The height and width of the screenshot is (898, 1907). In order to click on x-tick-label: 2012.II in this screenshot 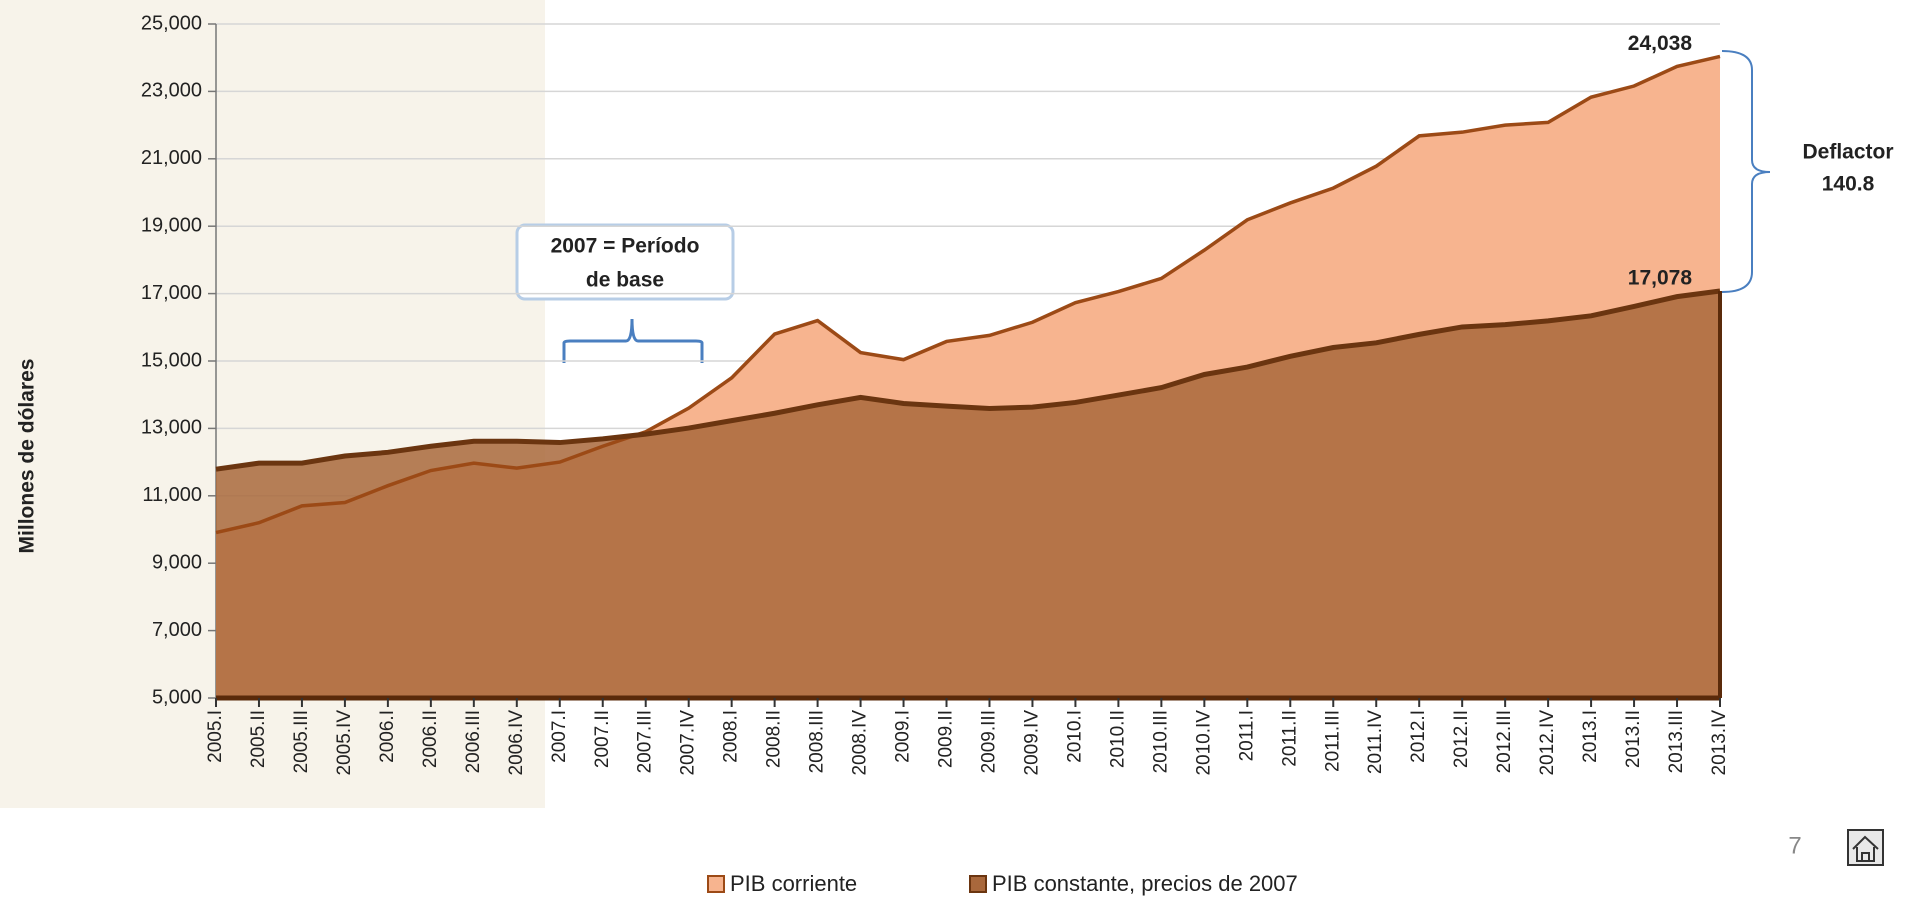, I will do `click(1461, 739)`.